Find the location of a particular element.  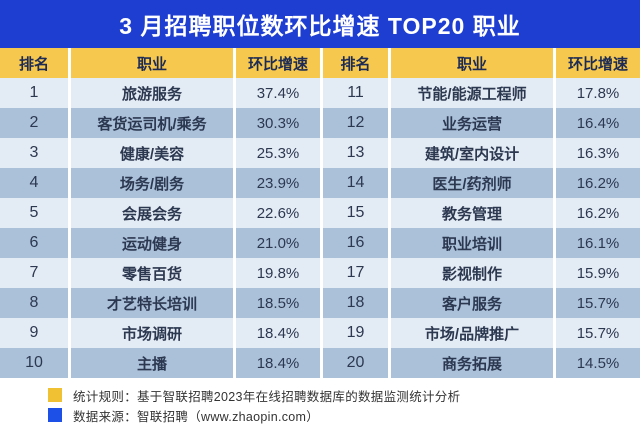

table-row: 17 影视制作 15.9% is located at coordinates (480, 273).